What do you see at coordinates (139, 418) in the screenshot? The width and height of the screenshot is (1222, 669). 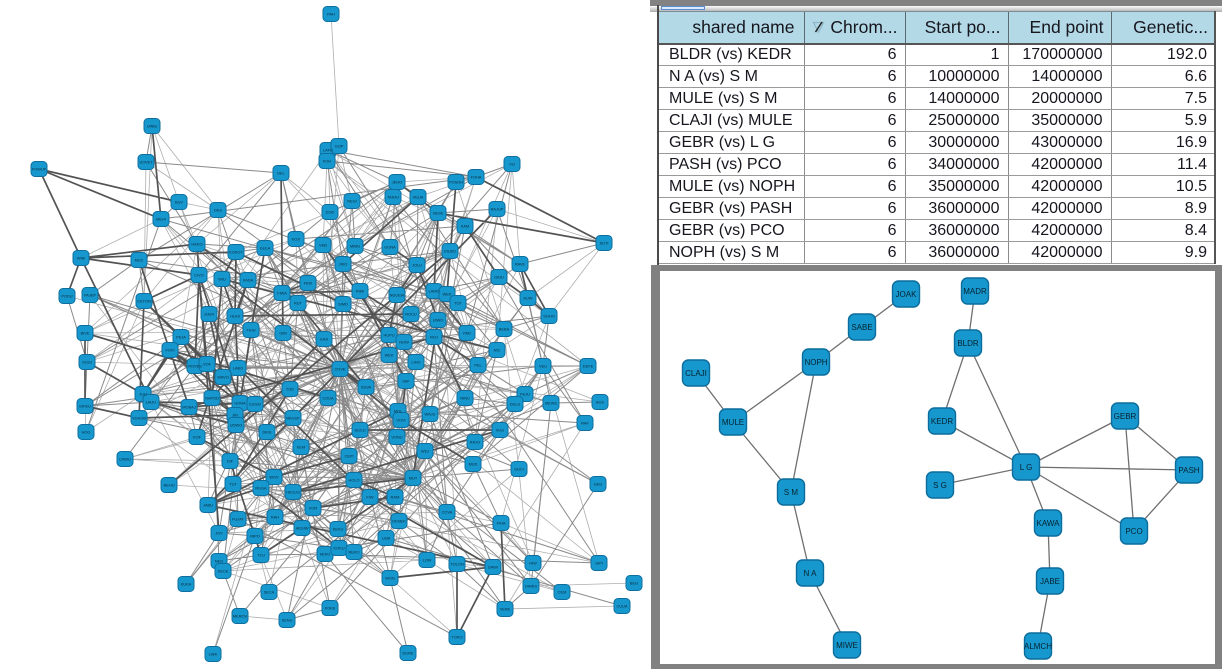 I see `svg-text: VUHOB` at bounding box center [139, 418].